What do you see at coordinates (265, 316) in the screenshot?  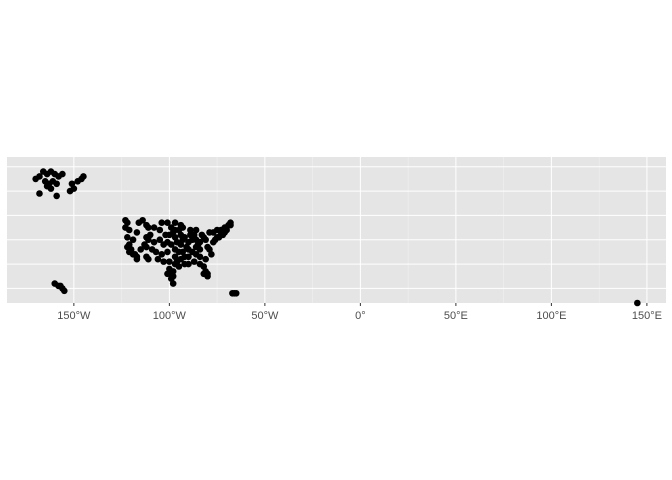 I see `x-tick-label: 50°W` at bounding box center [265, 316].